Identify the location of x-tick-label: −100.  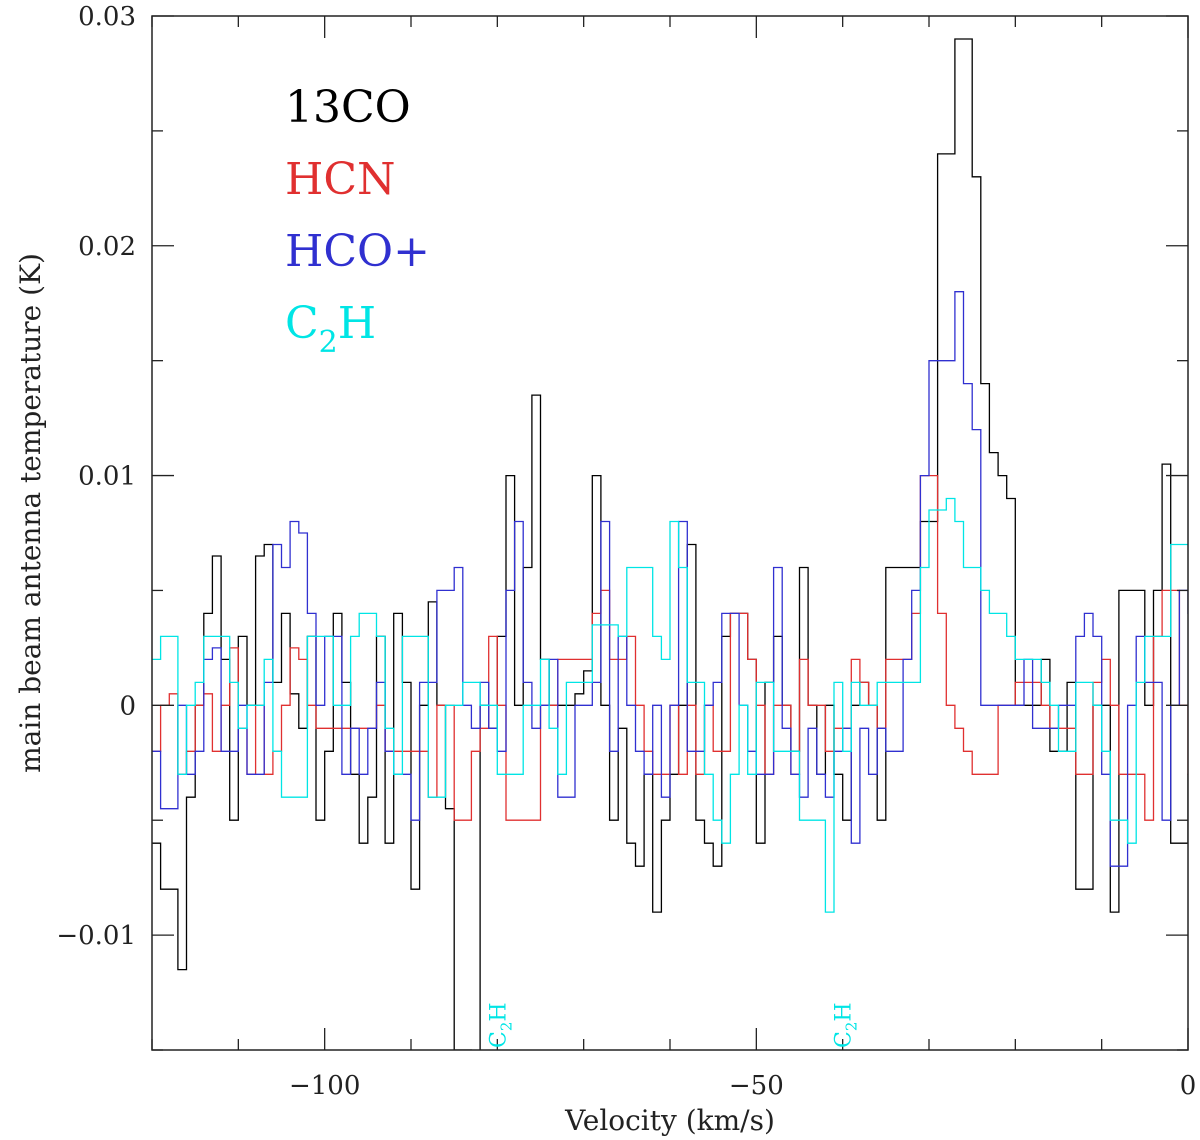
(324, 1086).